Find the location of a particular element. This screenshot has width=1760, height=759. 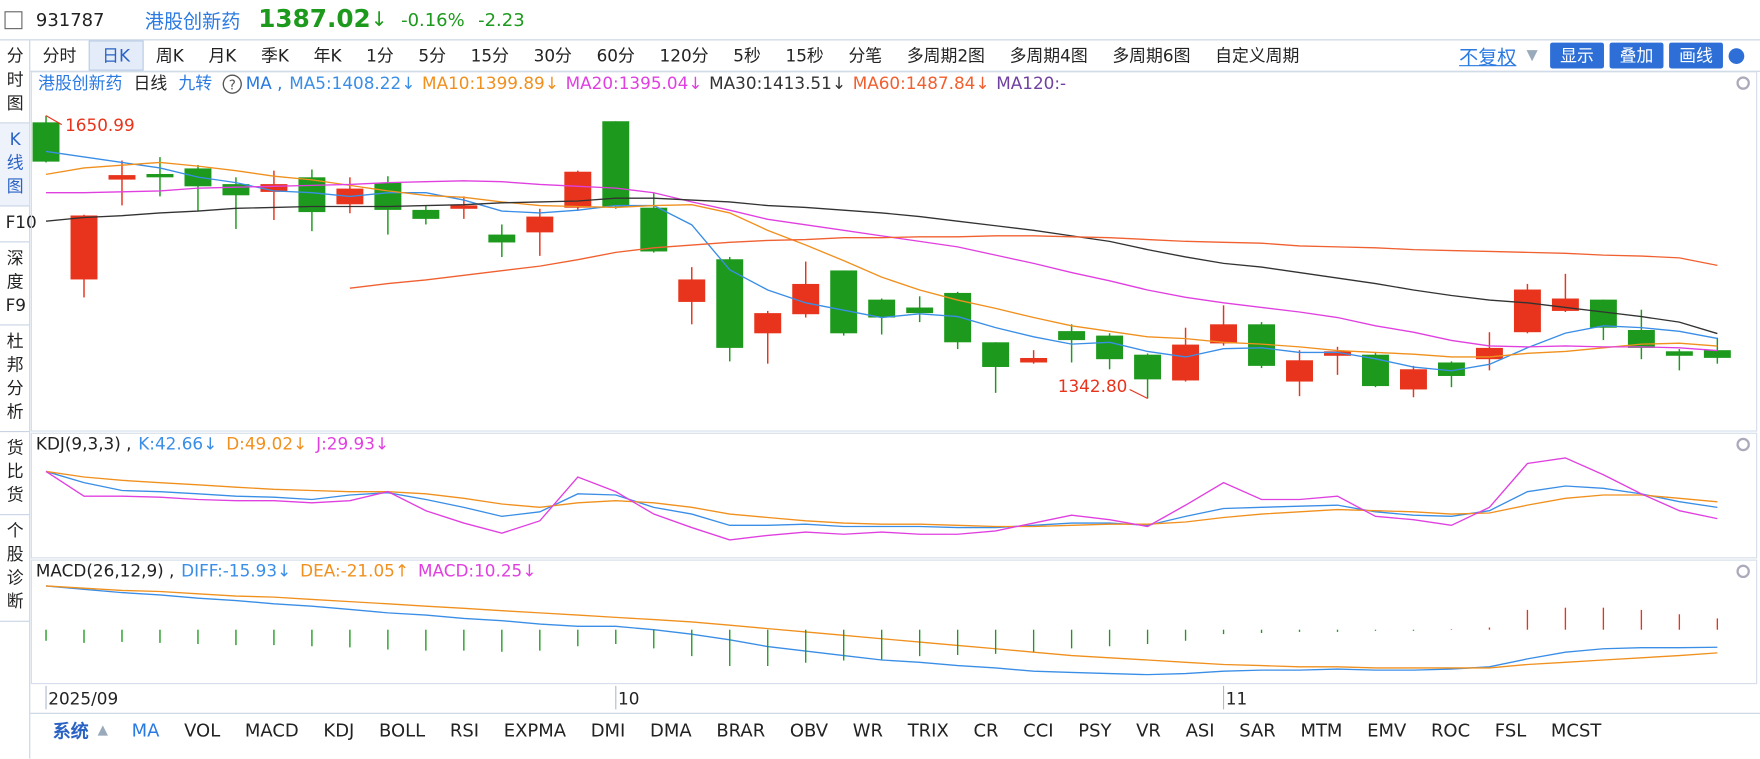

period-tab: 1分 is located at coordinates (380, 56).